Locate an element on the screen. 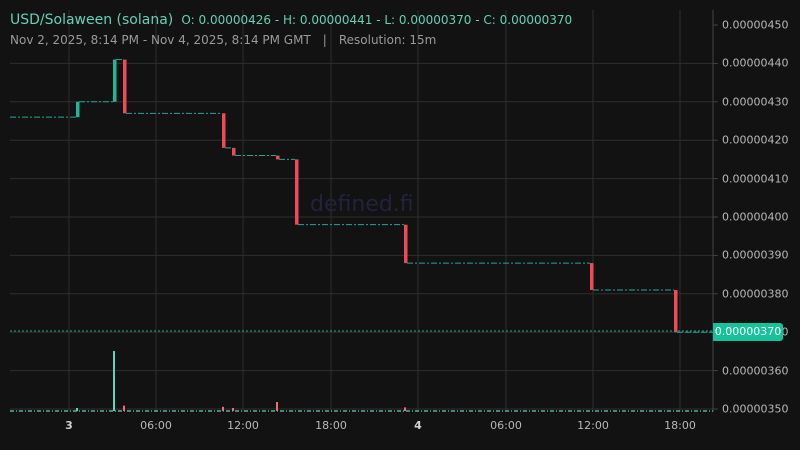  y-tick-label: 0.00000360 is located at coordinates (755, 371).